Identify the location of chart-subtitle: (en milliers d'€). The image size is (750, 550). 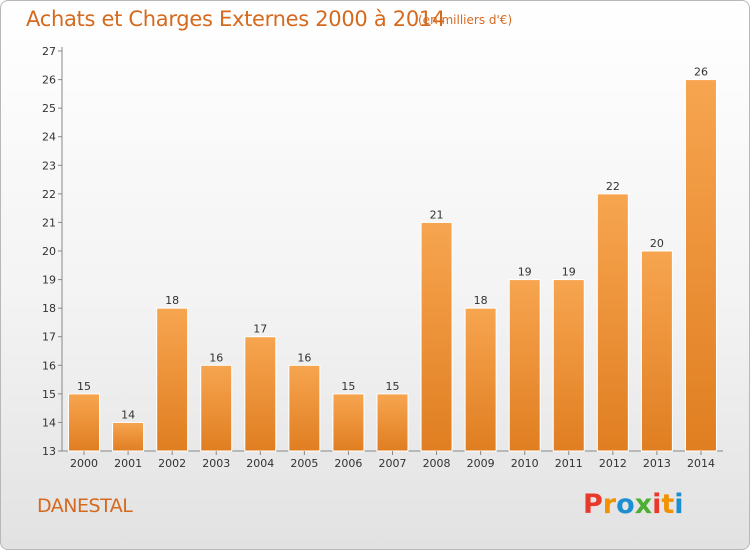
(465, 20).